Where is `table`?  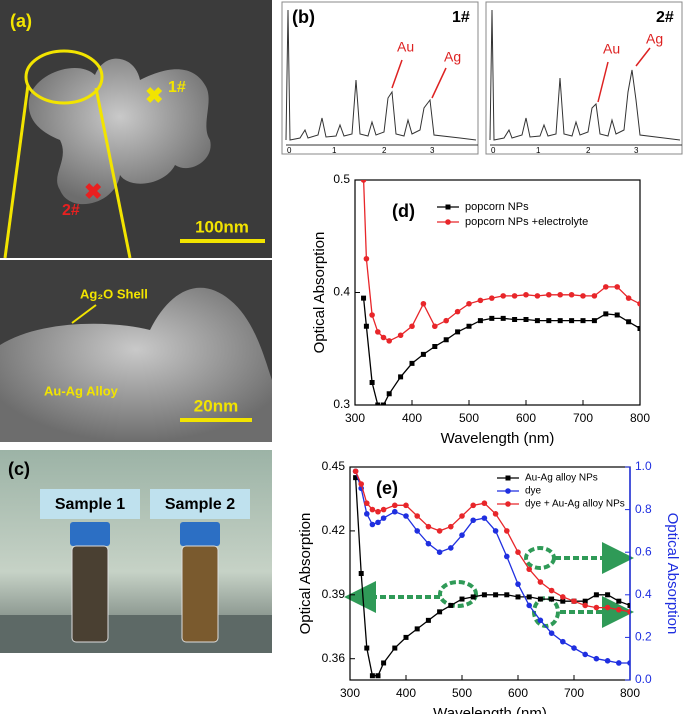 table is located at coordinates (136, 634).